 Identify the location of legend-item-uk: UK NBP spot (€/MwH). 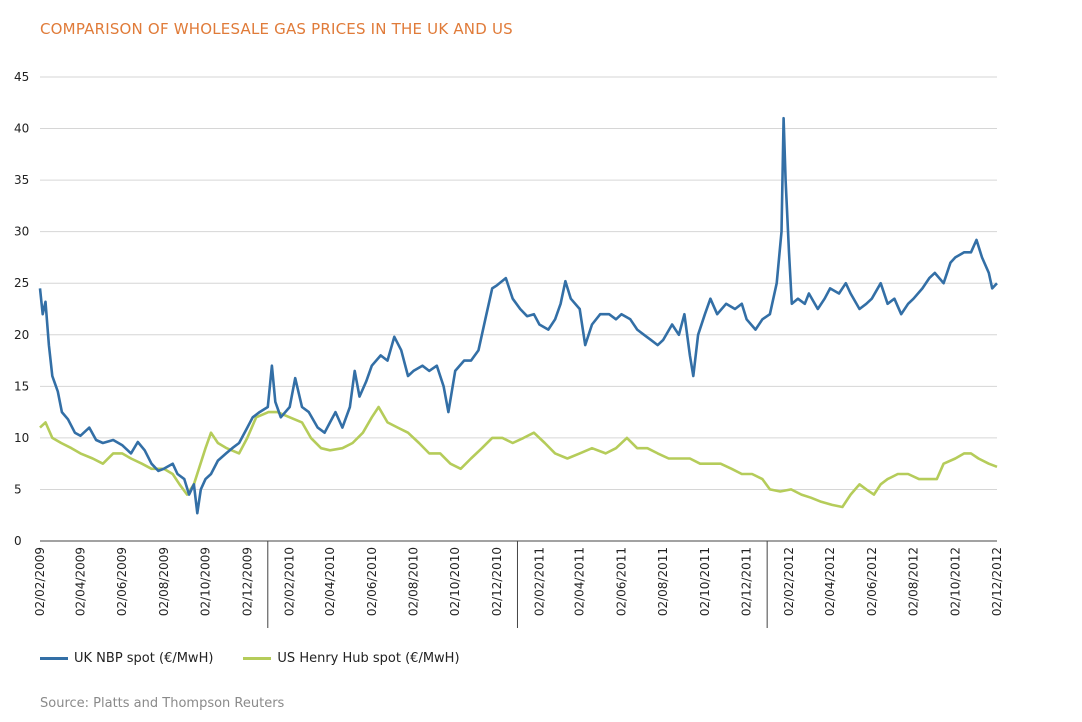
(126, 658).